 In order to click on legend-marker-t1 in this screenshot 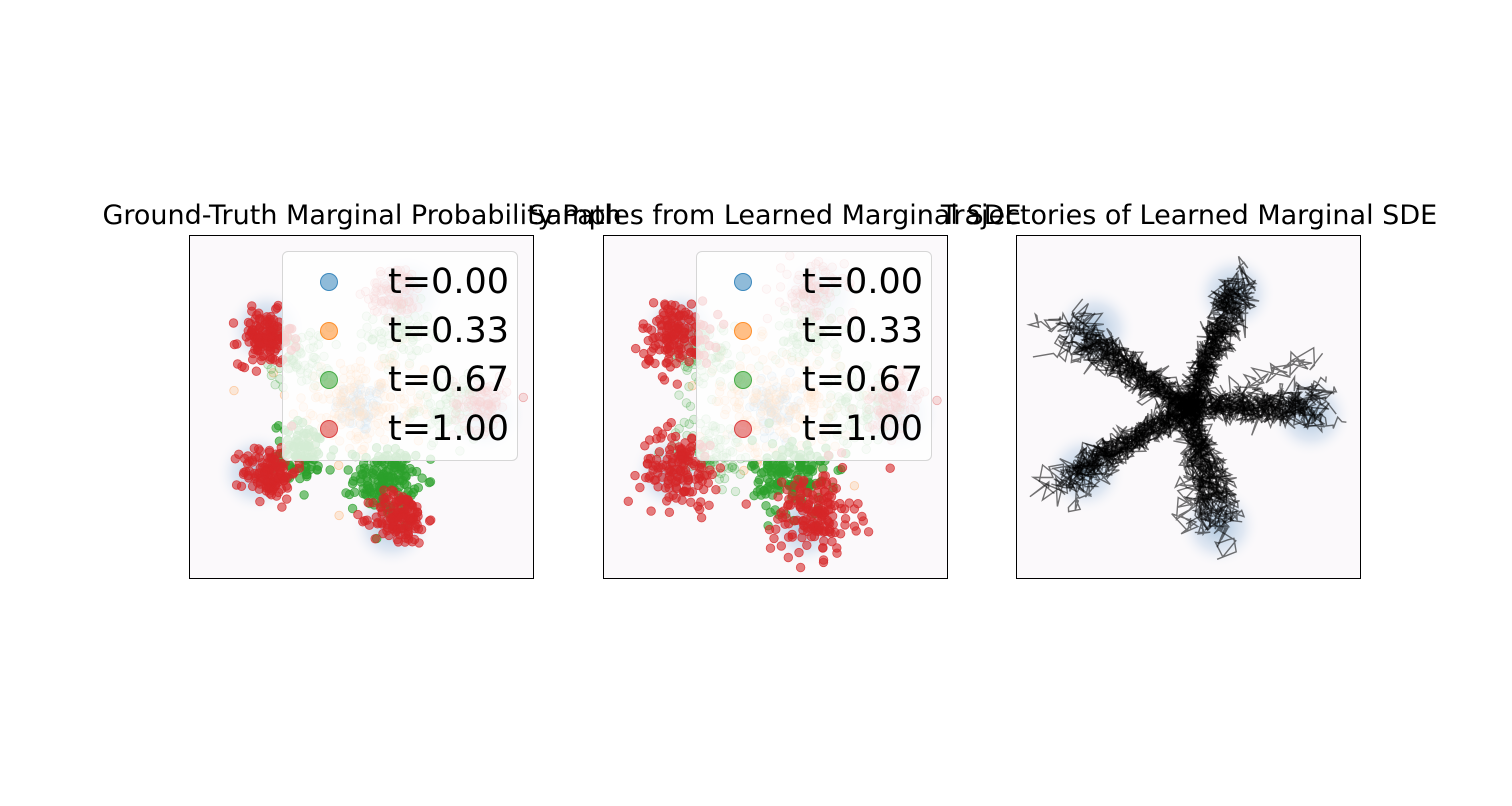, I will do `click(329, 429)`.